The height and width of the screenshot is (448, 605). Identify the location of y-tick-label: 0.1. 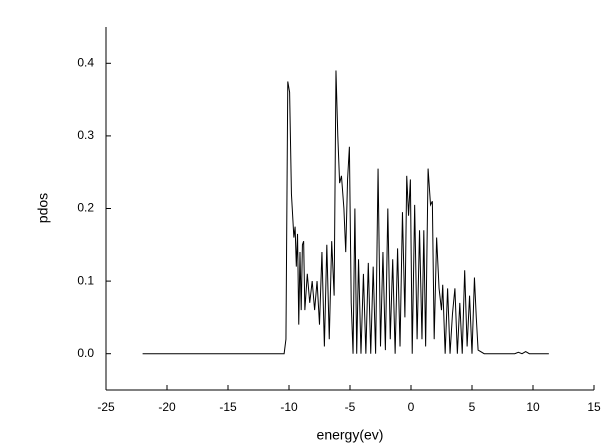
(85, 280).